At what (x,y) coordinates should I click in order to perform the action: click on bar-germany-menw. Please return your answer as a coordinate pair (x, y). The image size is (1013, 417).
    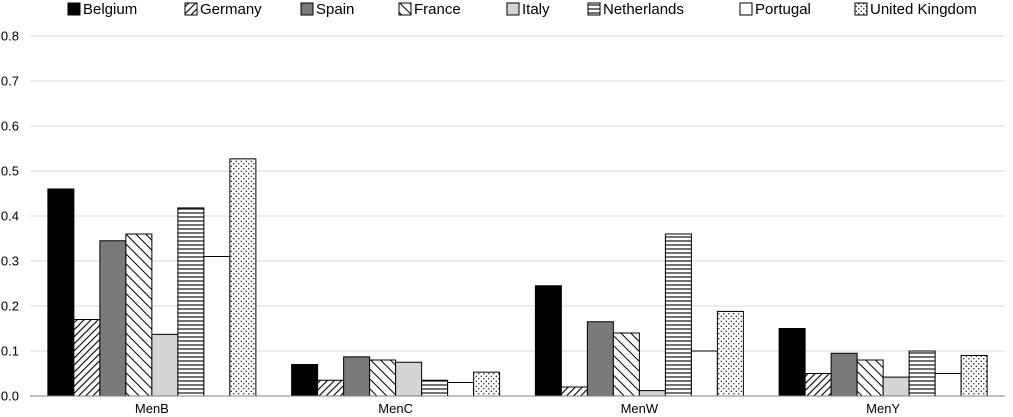
    Looking at the image, I should click on (574, 391).